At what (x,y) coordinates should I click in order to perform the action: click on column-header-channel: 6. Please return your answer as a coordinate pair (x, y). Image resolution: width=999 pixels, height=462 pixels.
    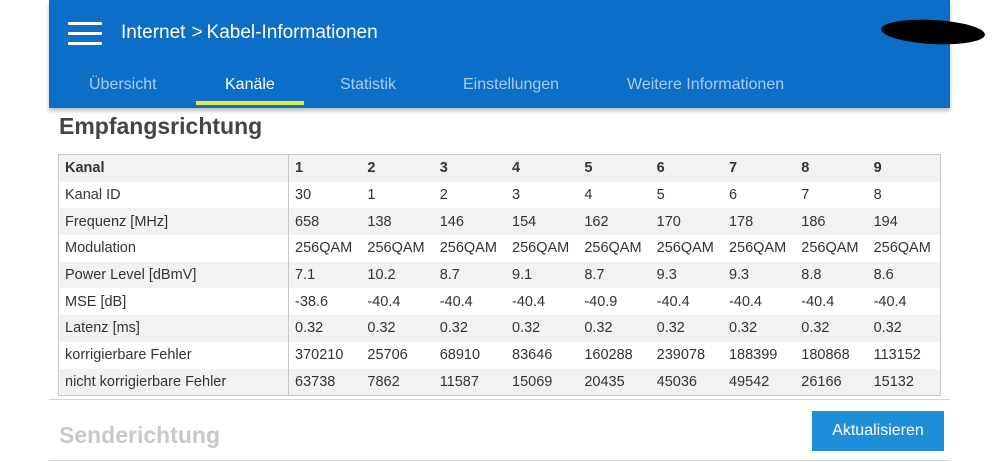
    Looking at the image, I should click on (660, 168).